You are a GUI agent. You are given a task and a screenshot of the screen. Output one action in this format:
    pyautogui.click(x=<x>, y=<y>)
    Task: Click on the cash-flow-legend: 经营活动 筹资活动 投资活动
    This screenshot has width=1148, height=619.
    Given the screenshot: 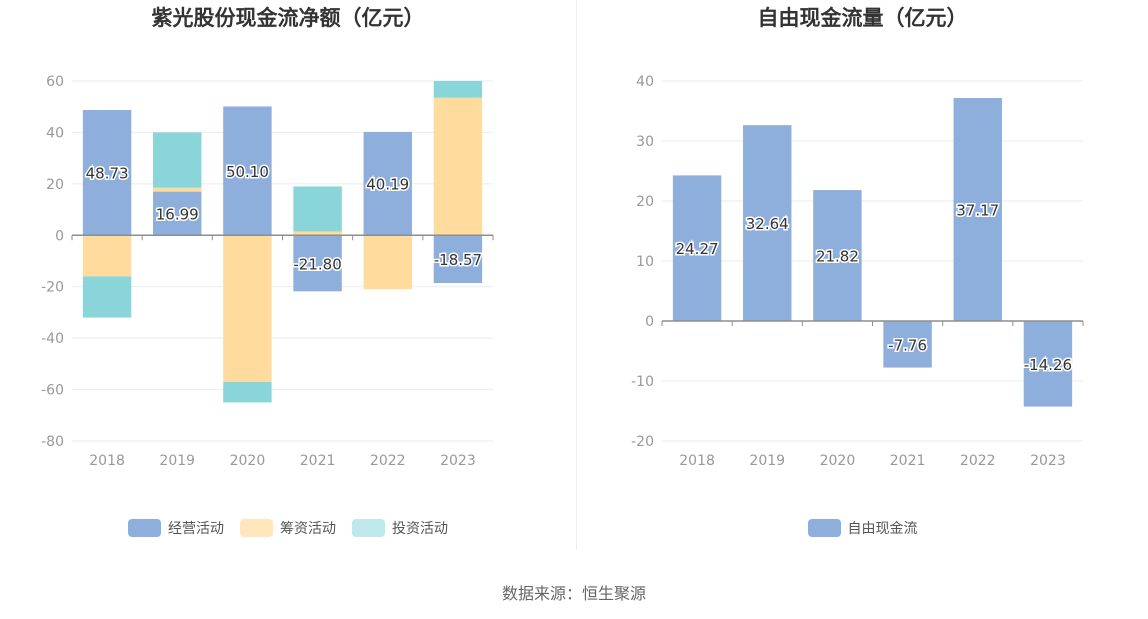 What is the action you would take?
    pyautogui.click(x=288, y=528)
    